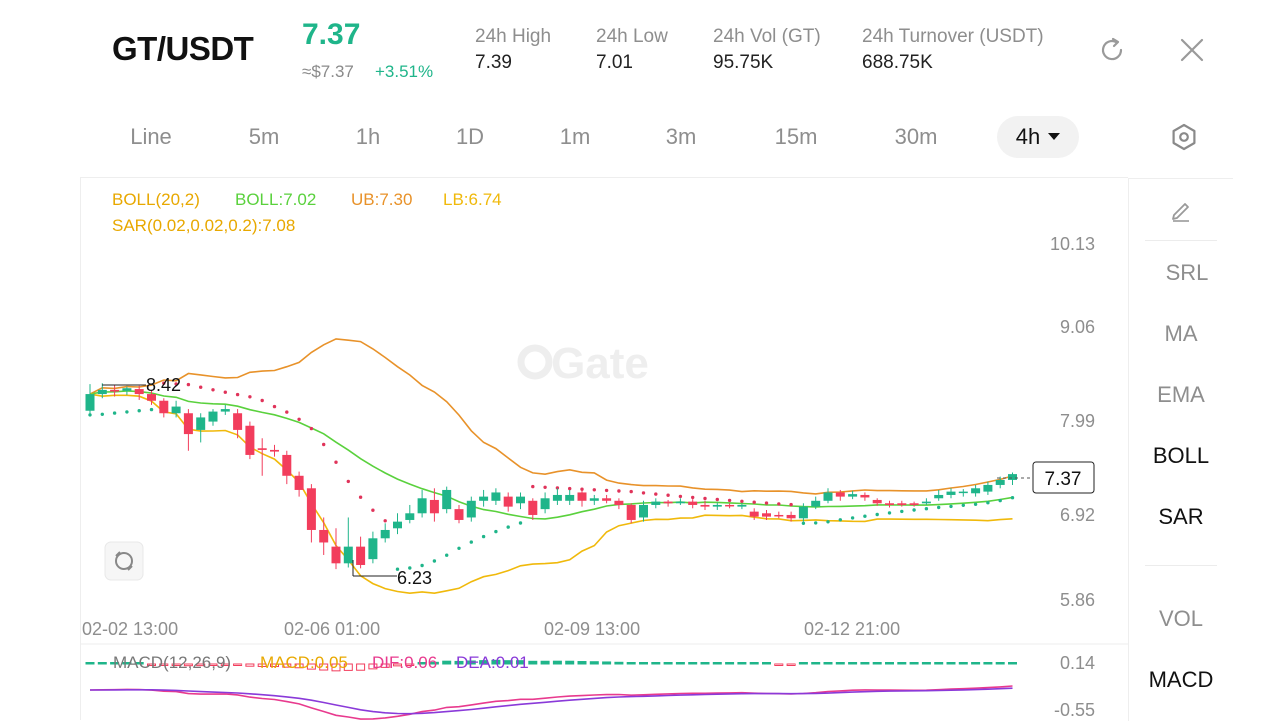 This screenshot has height=721, width=1280. Describe the element at coordinates (743, 62) in the screenshot. I see `stat-value: 95.75K` at that location.